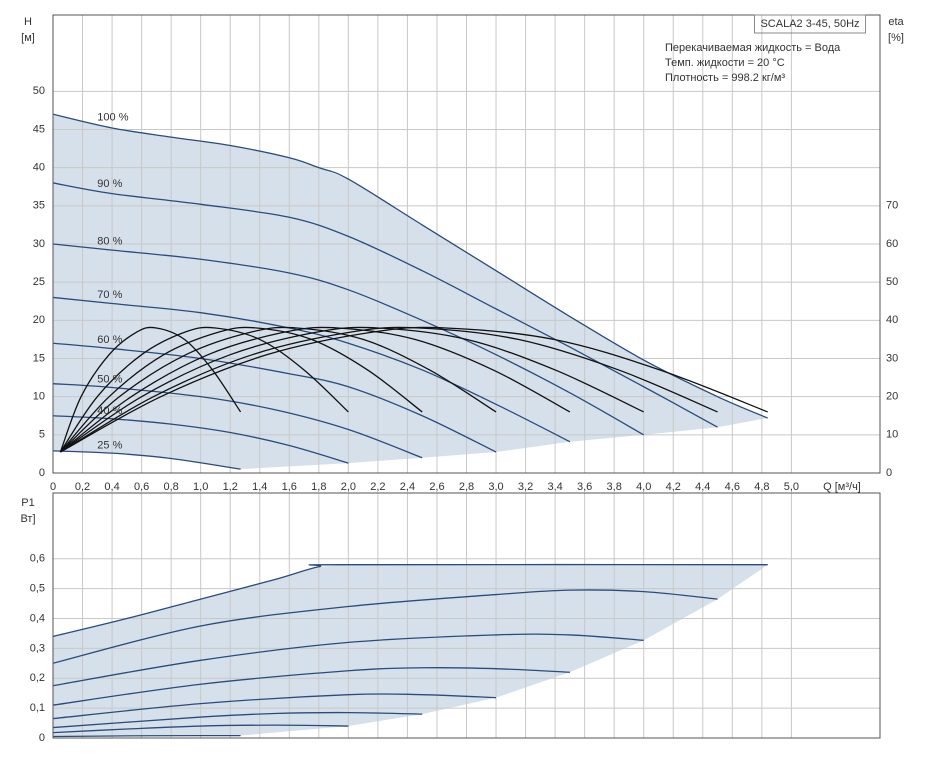 This screenshot has width=926, height=761. What do you see at coordinates (892, 320) in the screenshot?
I see `y2-tick-label: 40` at bounding box center [892, 320].